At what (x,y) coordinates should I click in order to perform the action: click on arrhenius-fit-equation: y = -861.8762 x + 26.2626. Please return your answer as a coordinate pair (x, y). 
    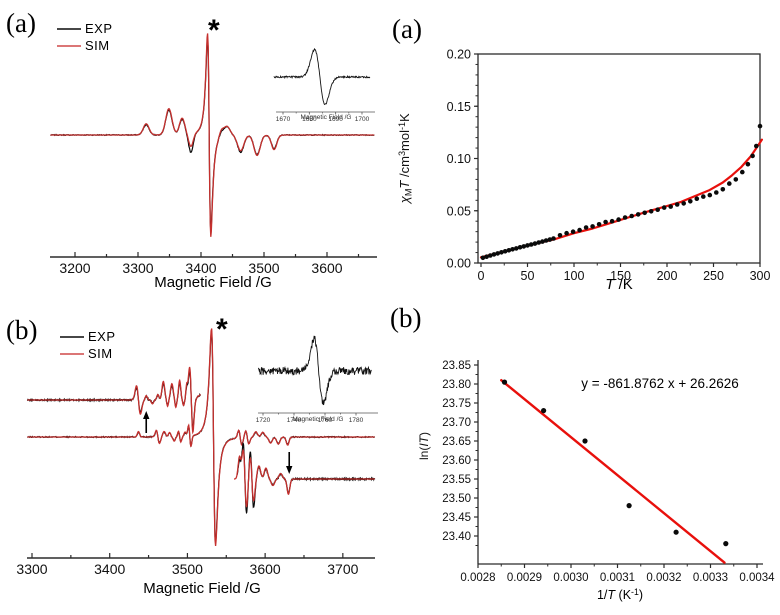
    Looking at the image, I should click on (660, 383).